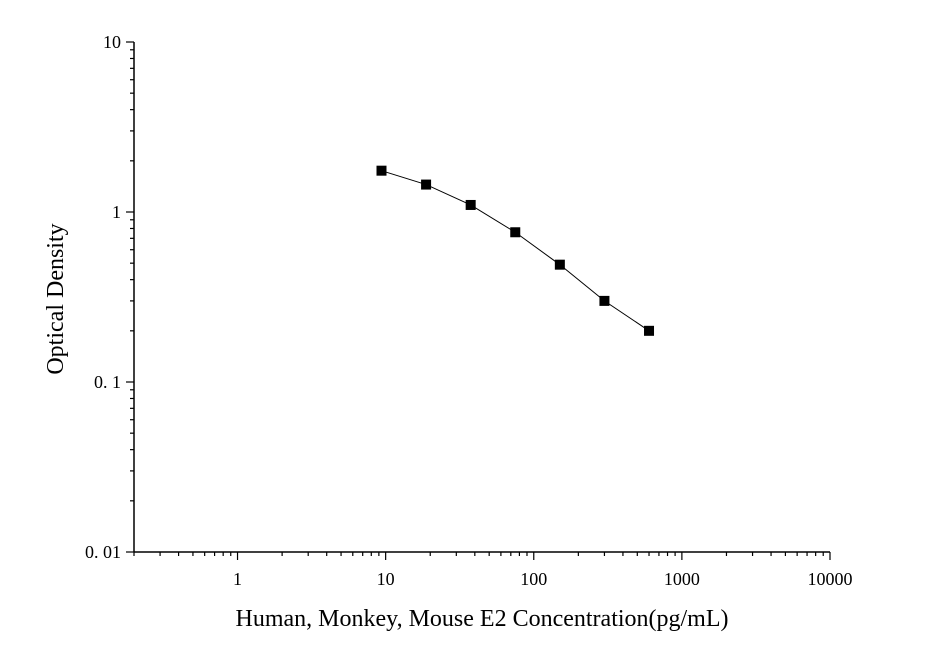  What do you see at coordinates (103, 552) in the screenshot?
I see `y-tick-label: 0. 01` at bounding box center [103, 552].